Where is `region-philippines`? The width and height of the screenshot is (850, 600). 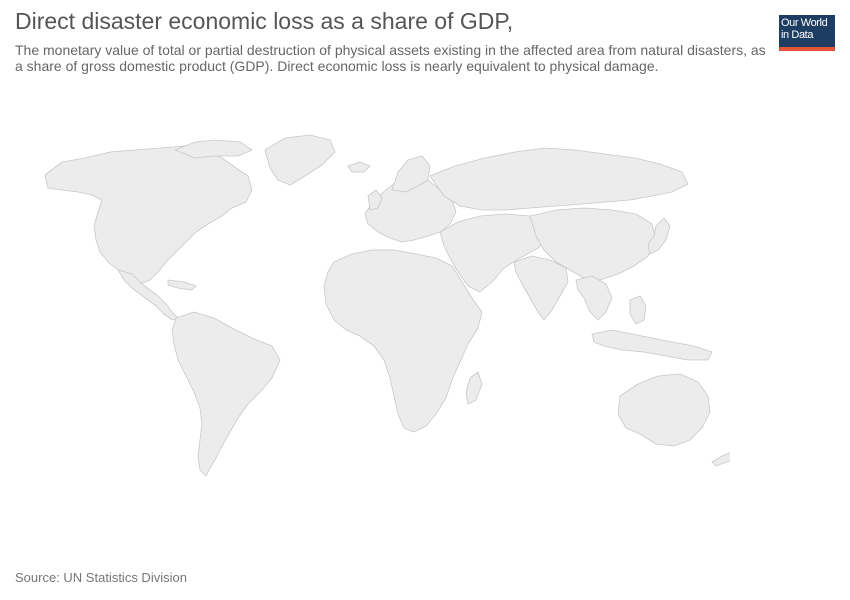 region-philippines is located at coordinates (638, 310).